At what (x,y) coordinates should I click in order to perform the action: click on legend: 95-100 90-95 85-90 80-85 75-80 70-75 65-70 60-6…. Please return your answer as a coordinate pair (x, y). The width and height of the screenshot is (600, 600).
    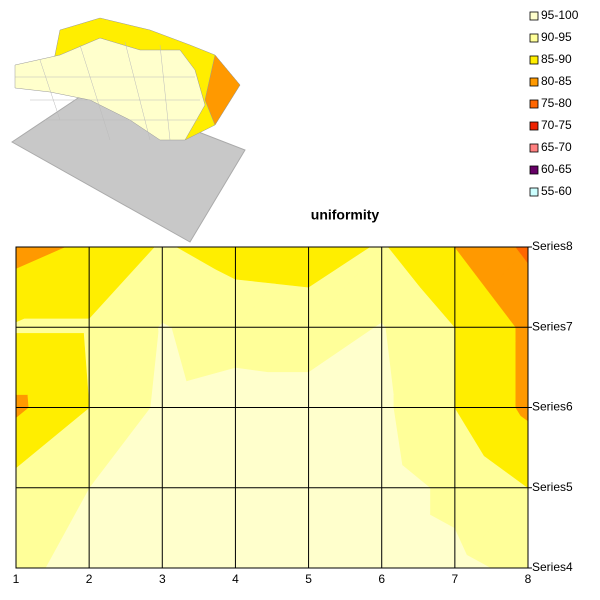
    Looking at the image, I should click on (554, 103).